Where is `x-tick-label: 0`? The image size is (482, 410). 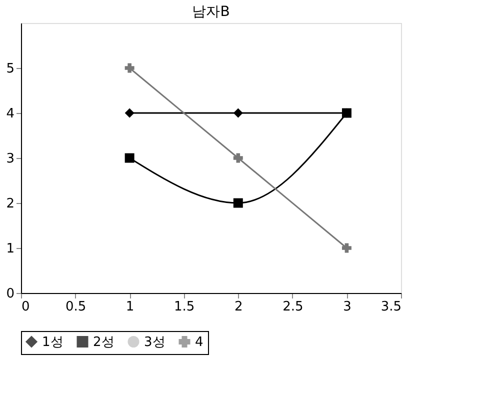 x-tick-label: 0 is located at coordinates (26, 307).